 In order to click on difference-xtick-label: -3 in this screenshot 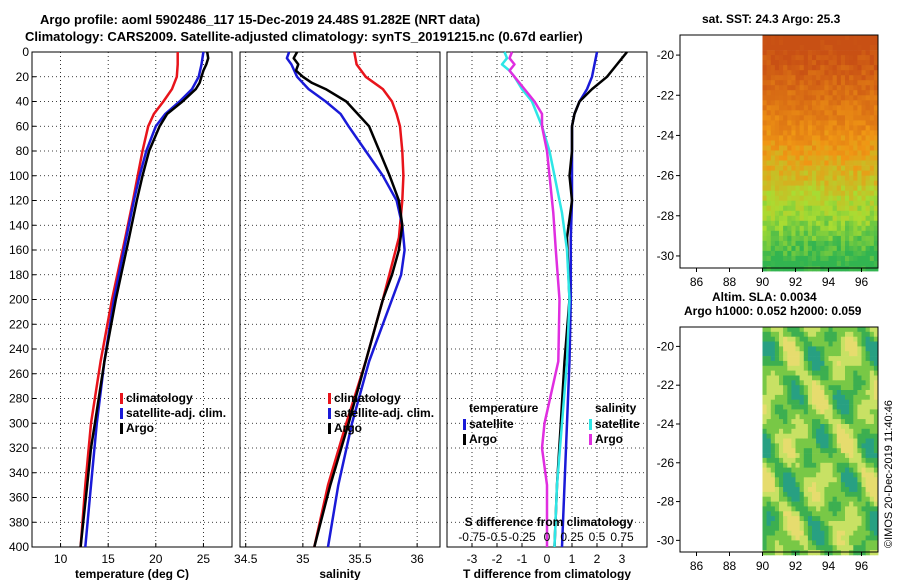, I will do `click(472, 559)`.